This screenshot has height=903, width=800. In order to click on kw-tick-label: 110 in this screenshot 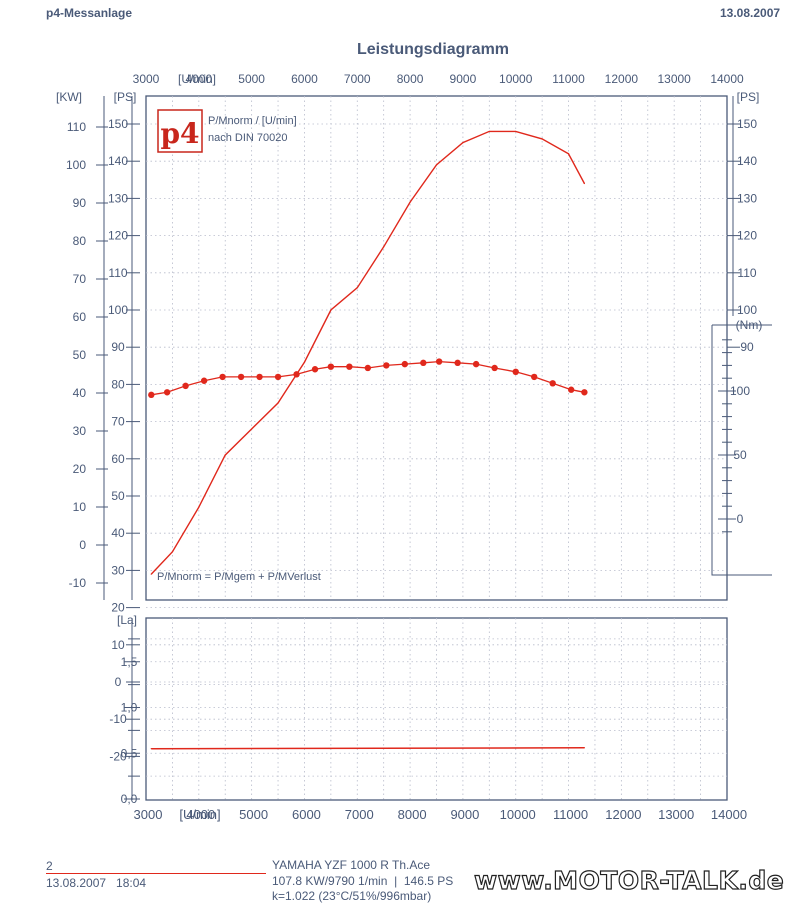, I will do `click(76, 127)`.